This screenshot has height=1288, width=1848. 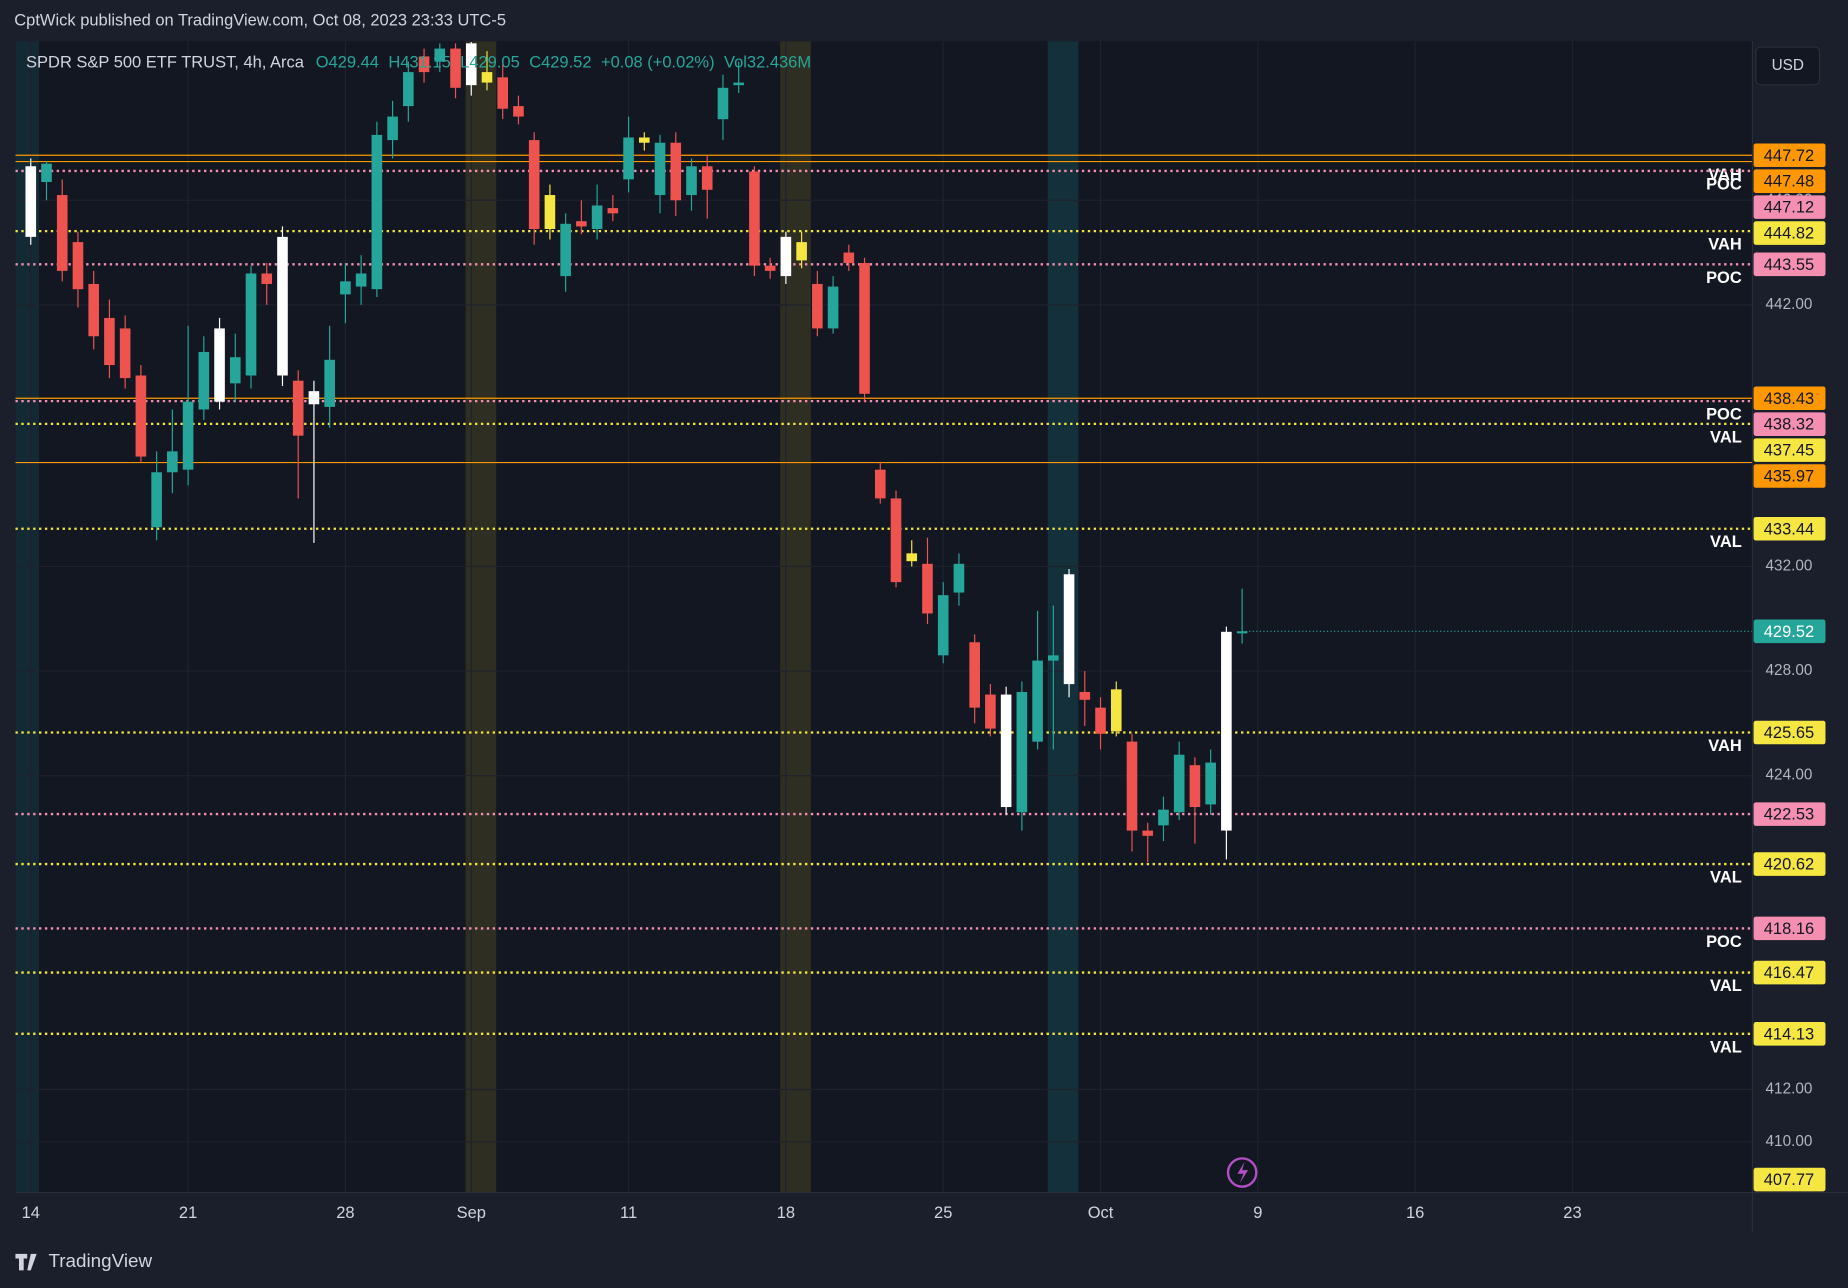 I want to click on level-role: VAL, so click(x=1726, y=878).